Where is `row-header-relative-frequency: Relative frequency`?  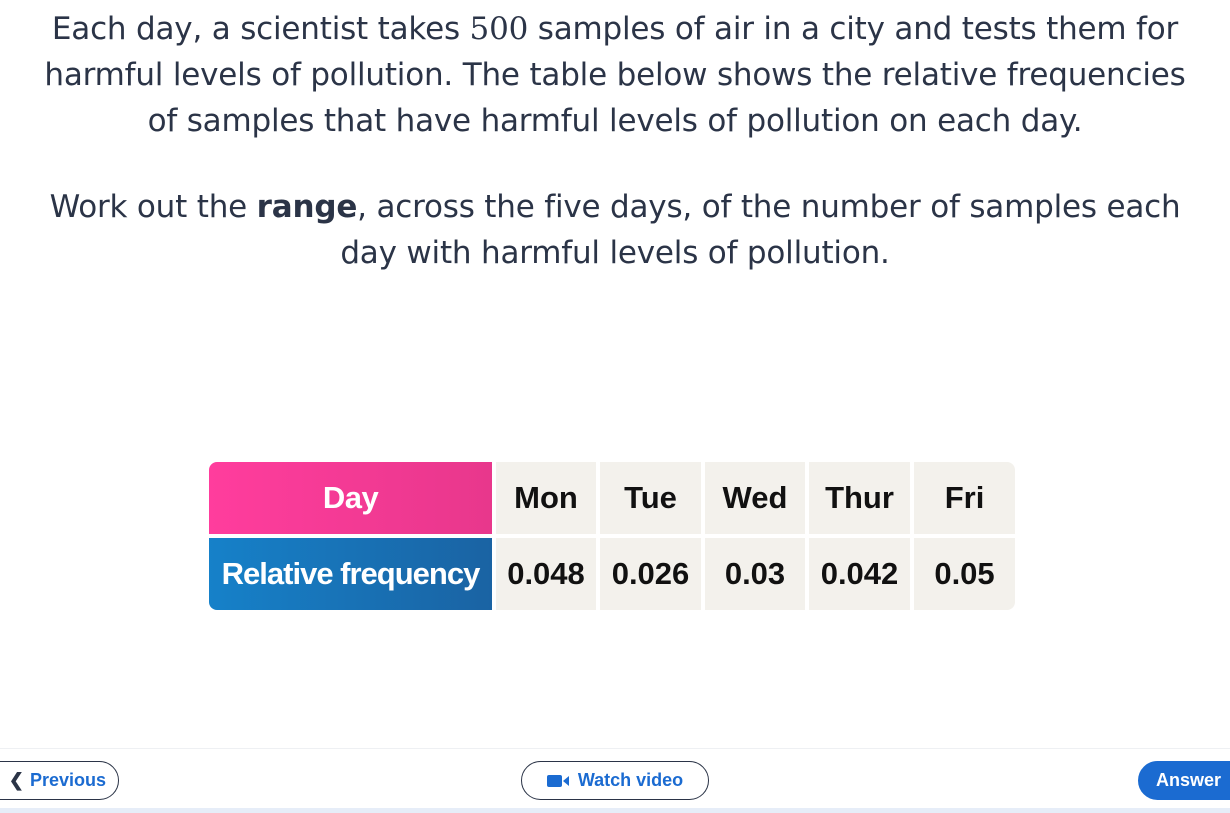
row-header-relative-frequency: Relative frequency is located at coordinates (352, 574).